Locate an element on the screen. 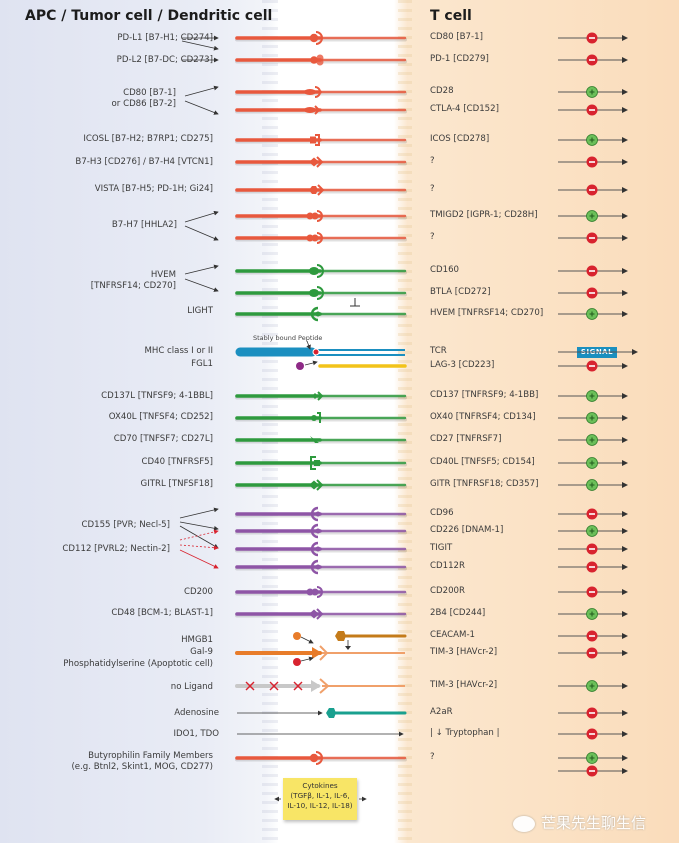  hmgb1-arrow is located at coordinates (307, 640).